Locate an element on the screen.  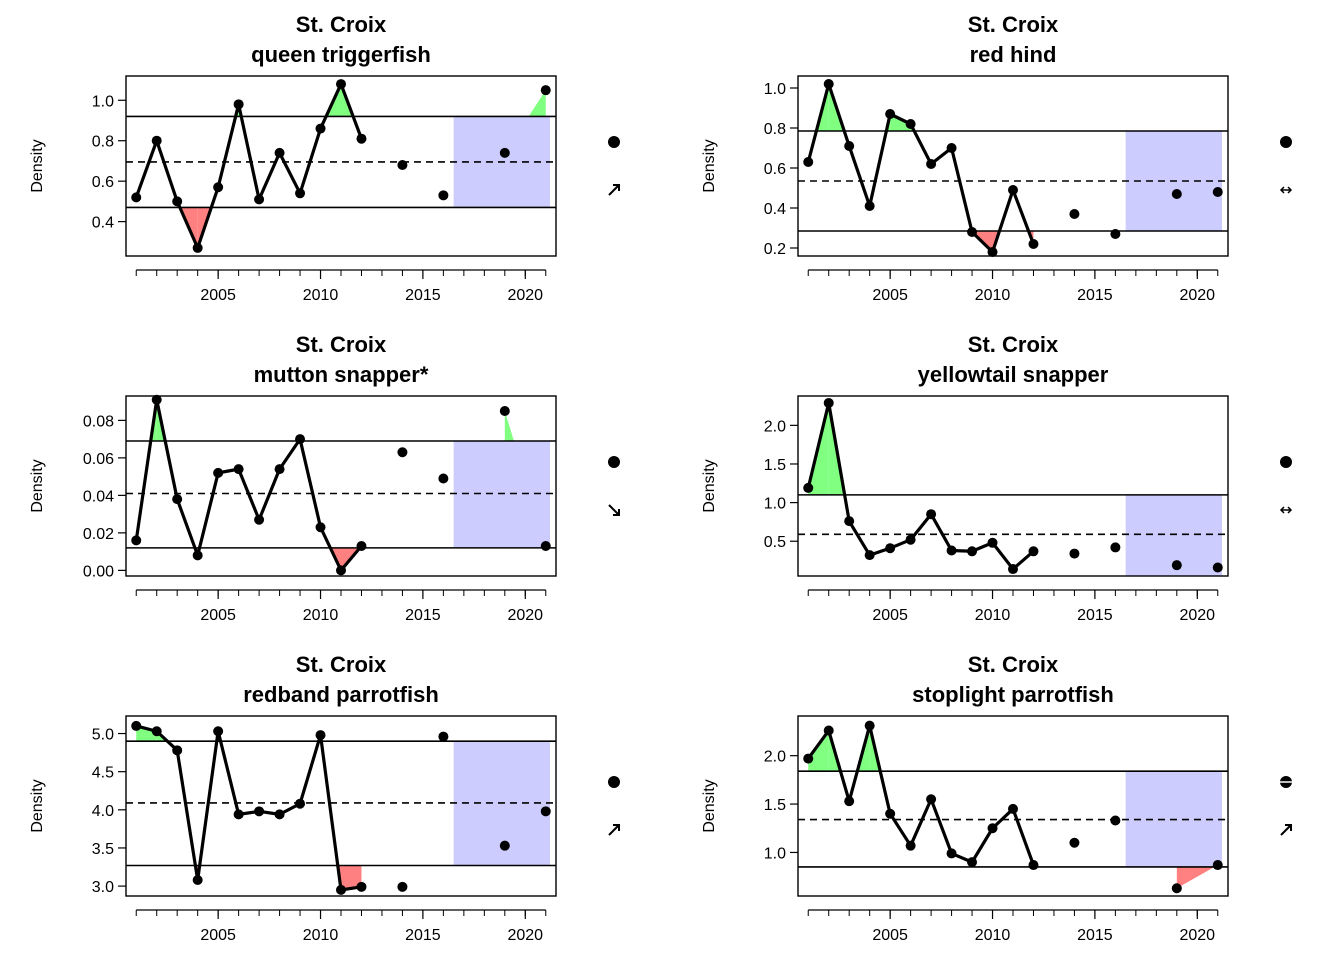
y-tick-label: 0.5 is located at coordinates (775, 542).